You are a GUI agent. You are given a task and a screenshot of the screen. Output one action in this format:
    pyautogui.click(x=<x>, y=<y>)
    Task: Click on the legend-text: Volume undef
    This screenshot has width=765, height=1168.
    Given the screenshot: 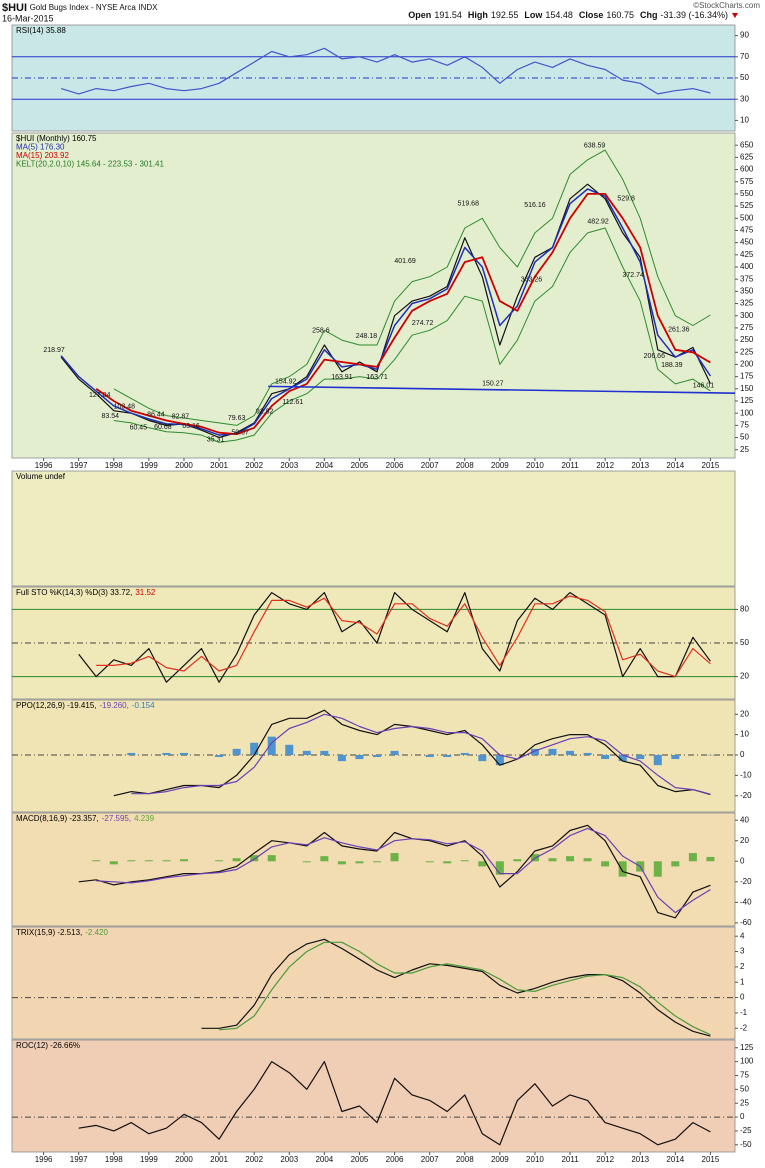 What is the action you would take?
    pyautogui.click(x=41, y=476)
    